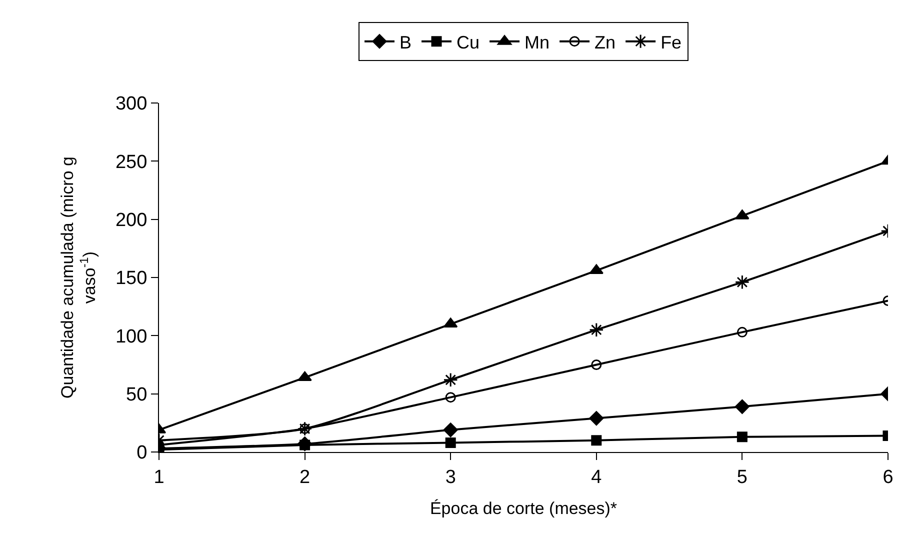  Describe the element at coordinates (142, 453) in the screenshot. I see `y-tick-label: 0` at that location.